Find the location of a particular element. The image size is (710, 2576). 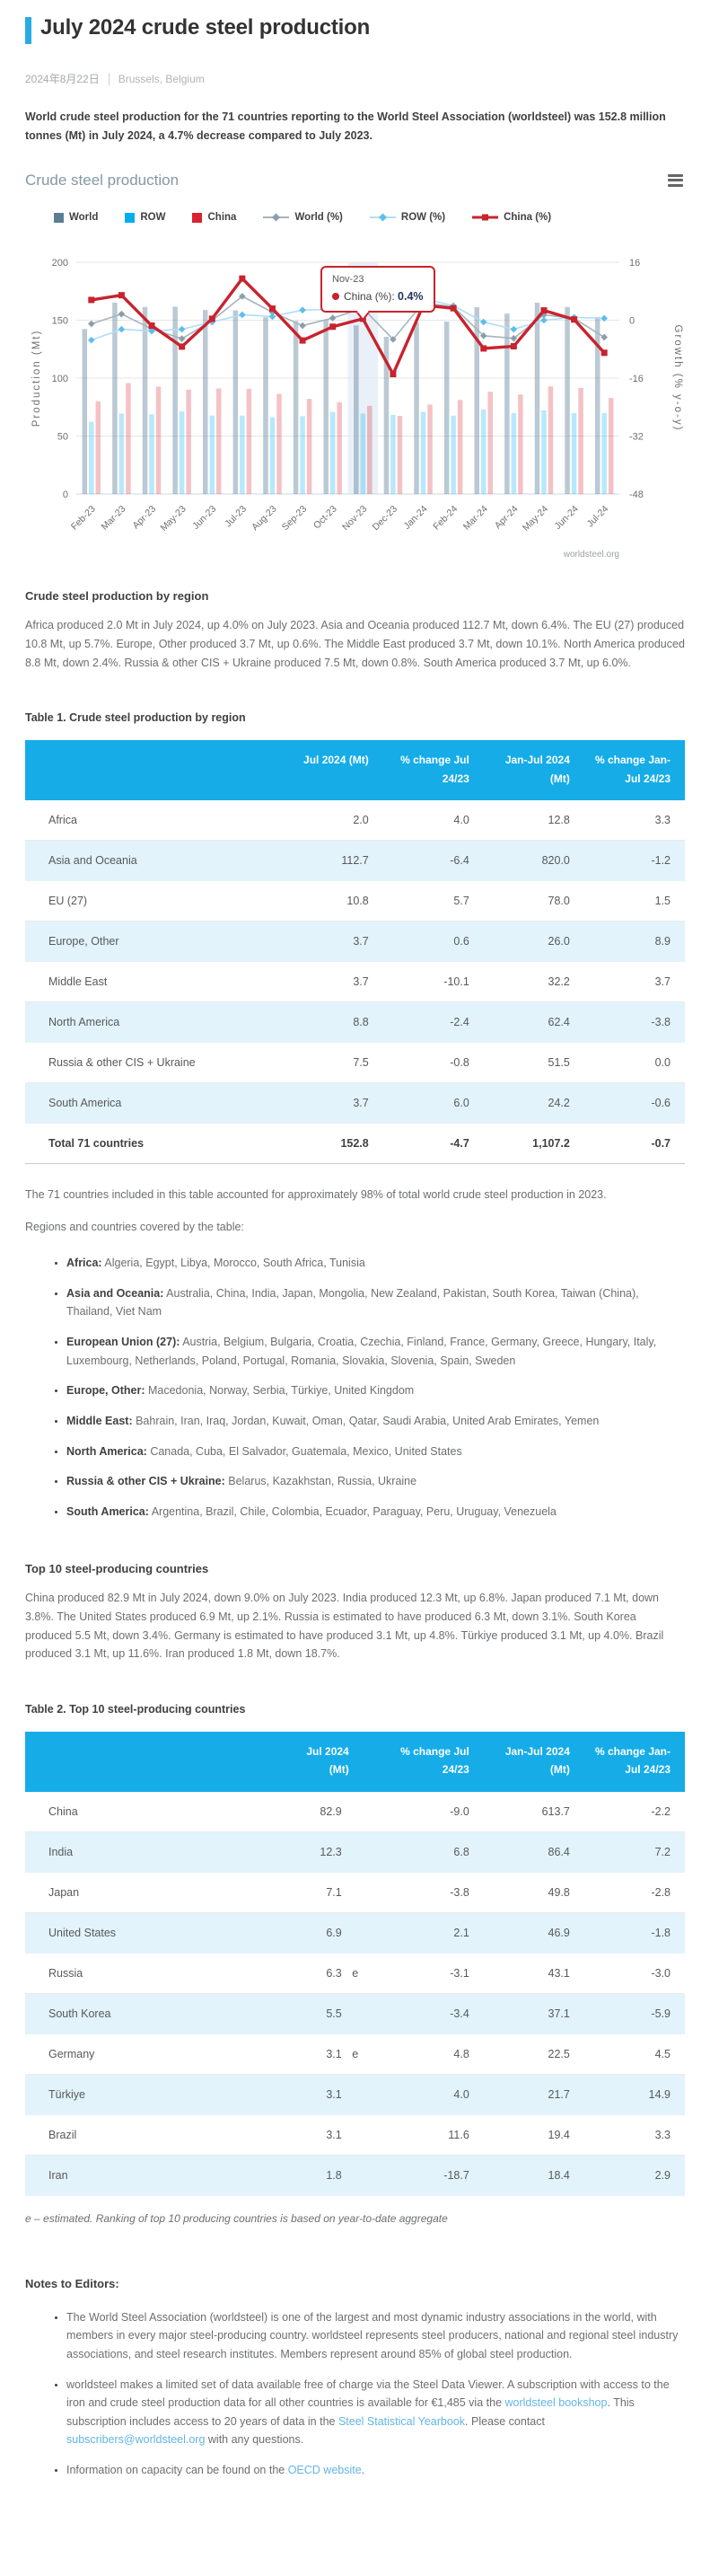

legend-item-world-pct: World (%) is located at coordinates (303, 217).